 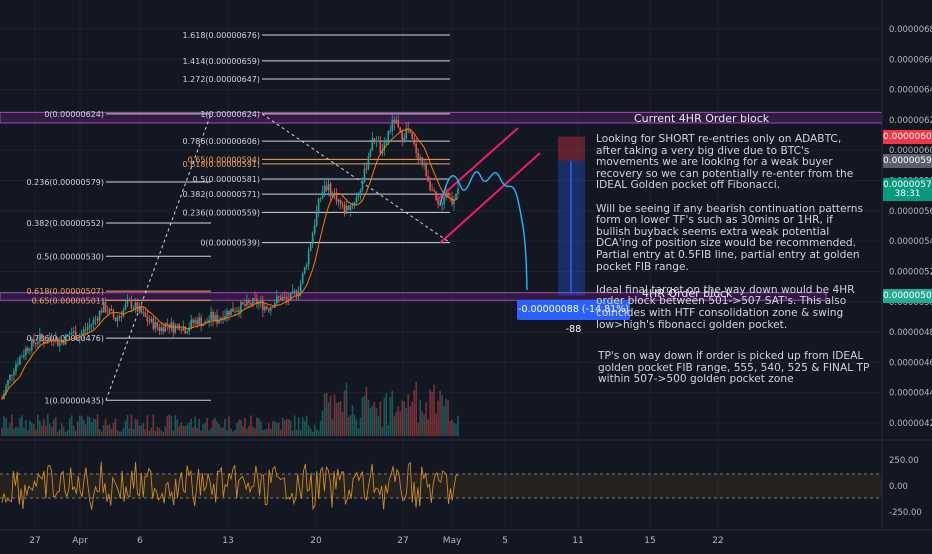 I want to click on osc-tick-label: 0.00, so click(x=898, y=487).